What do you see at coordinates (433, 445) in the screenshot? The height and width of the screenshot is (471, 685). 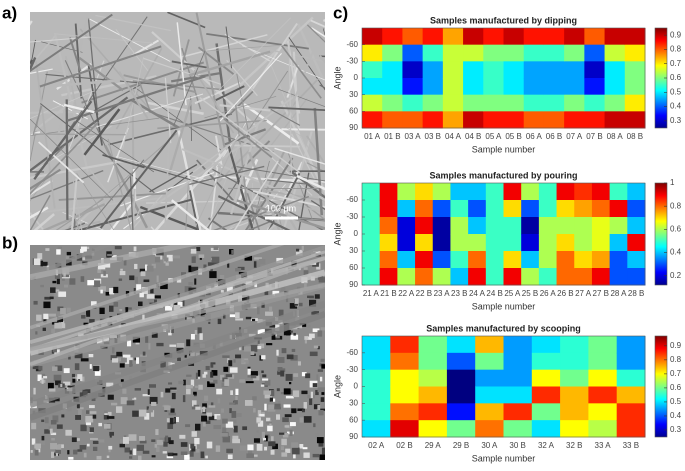 I see `x-tick-label: 29 A` at bounding box center [433, 445].